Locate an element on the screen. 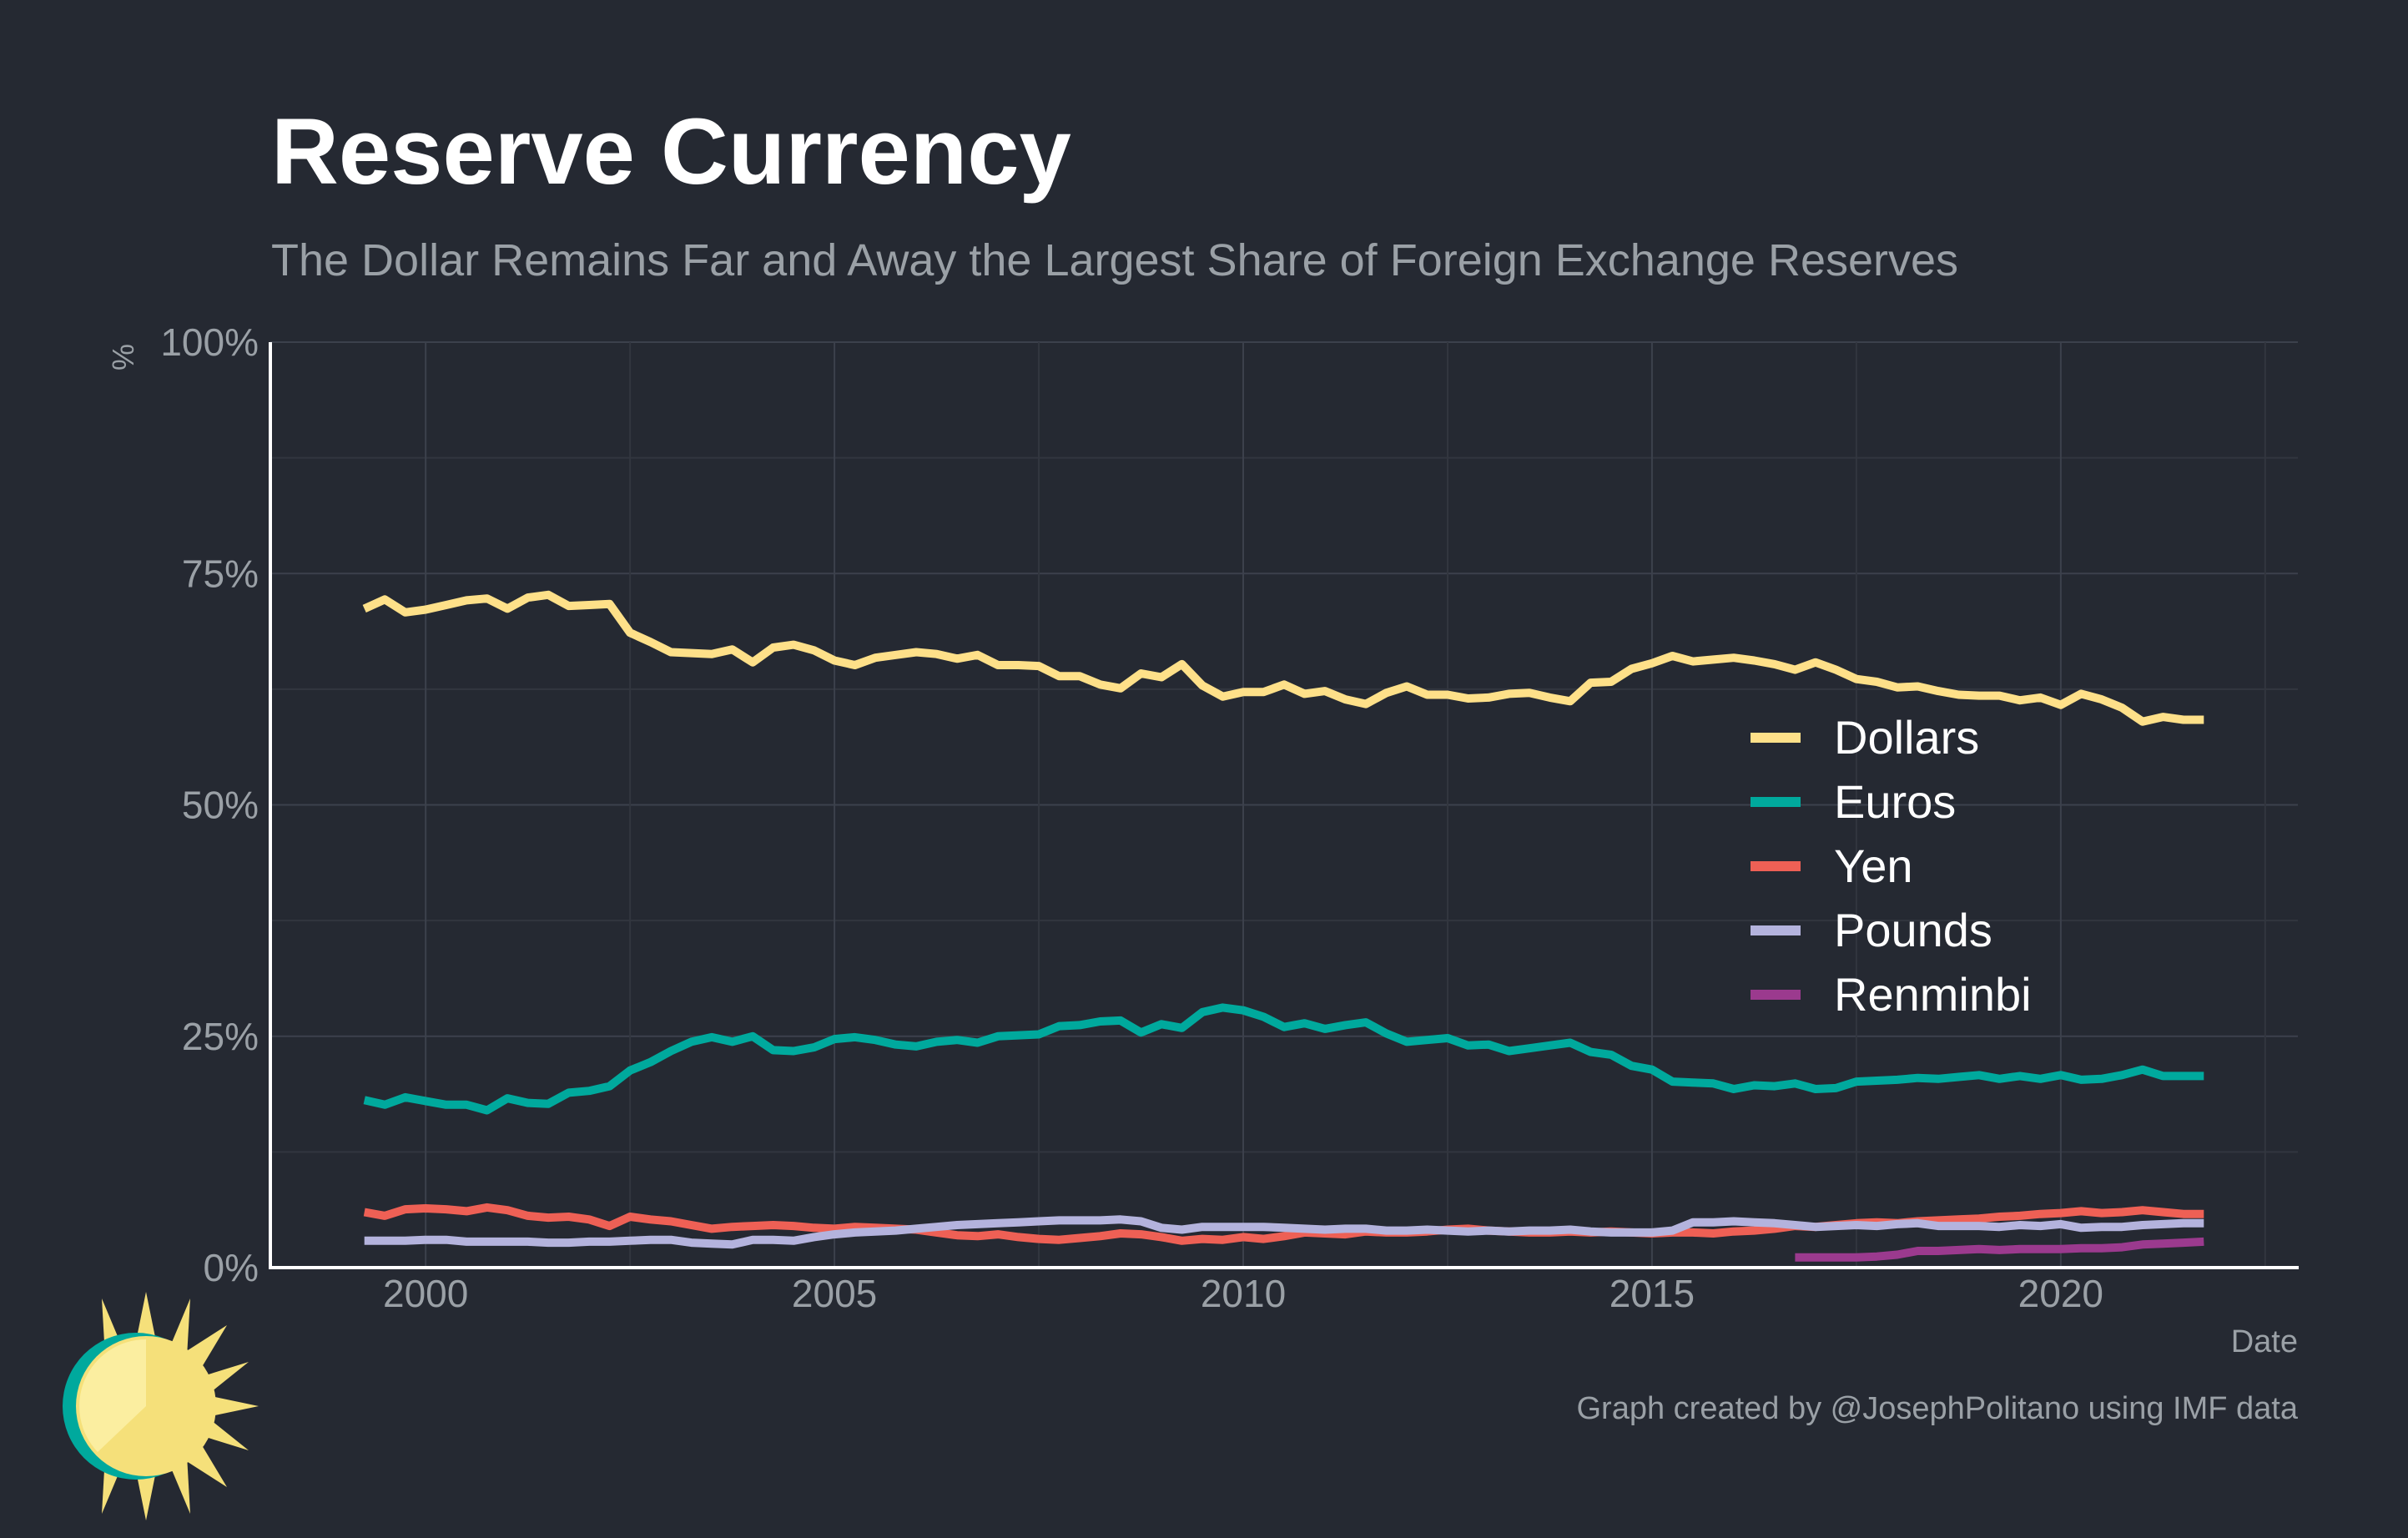  legend-label-yen: Yen is located at coordinates (1873, 866).